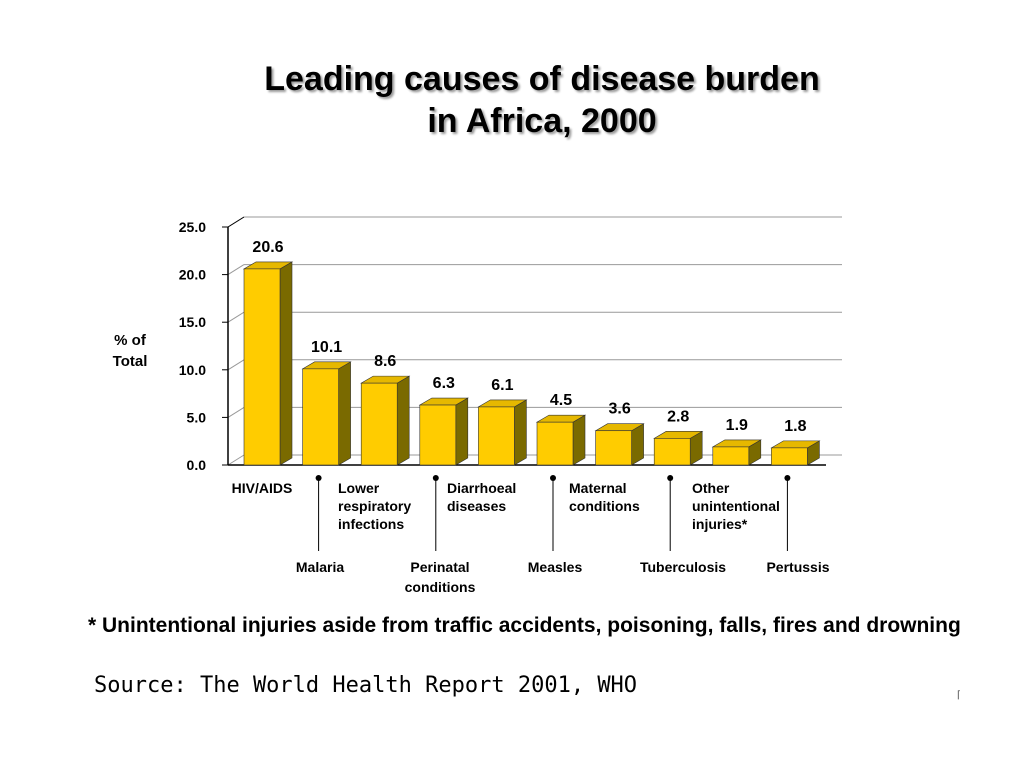  I want to click on data-label: 2.8, so click(678, 416).